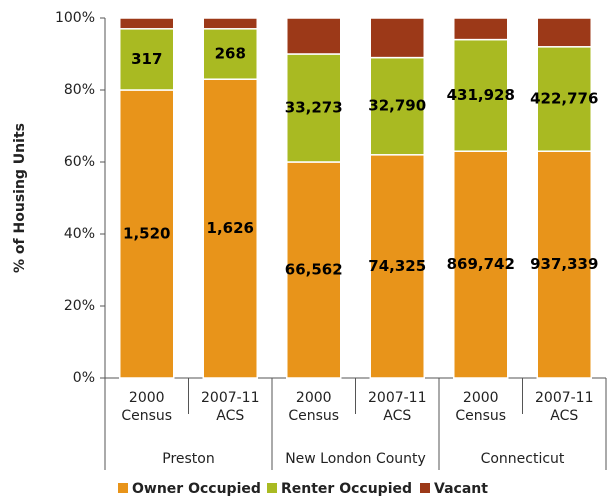 This screenshot has width=616, height=497. I want to click on data-label: 1,626, so click(230, 228).